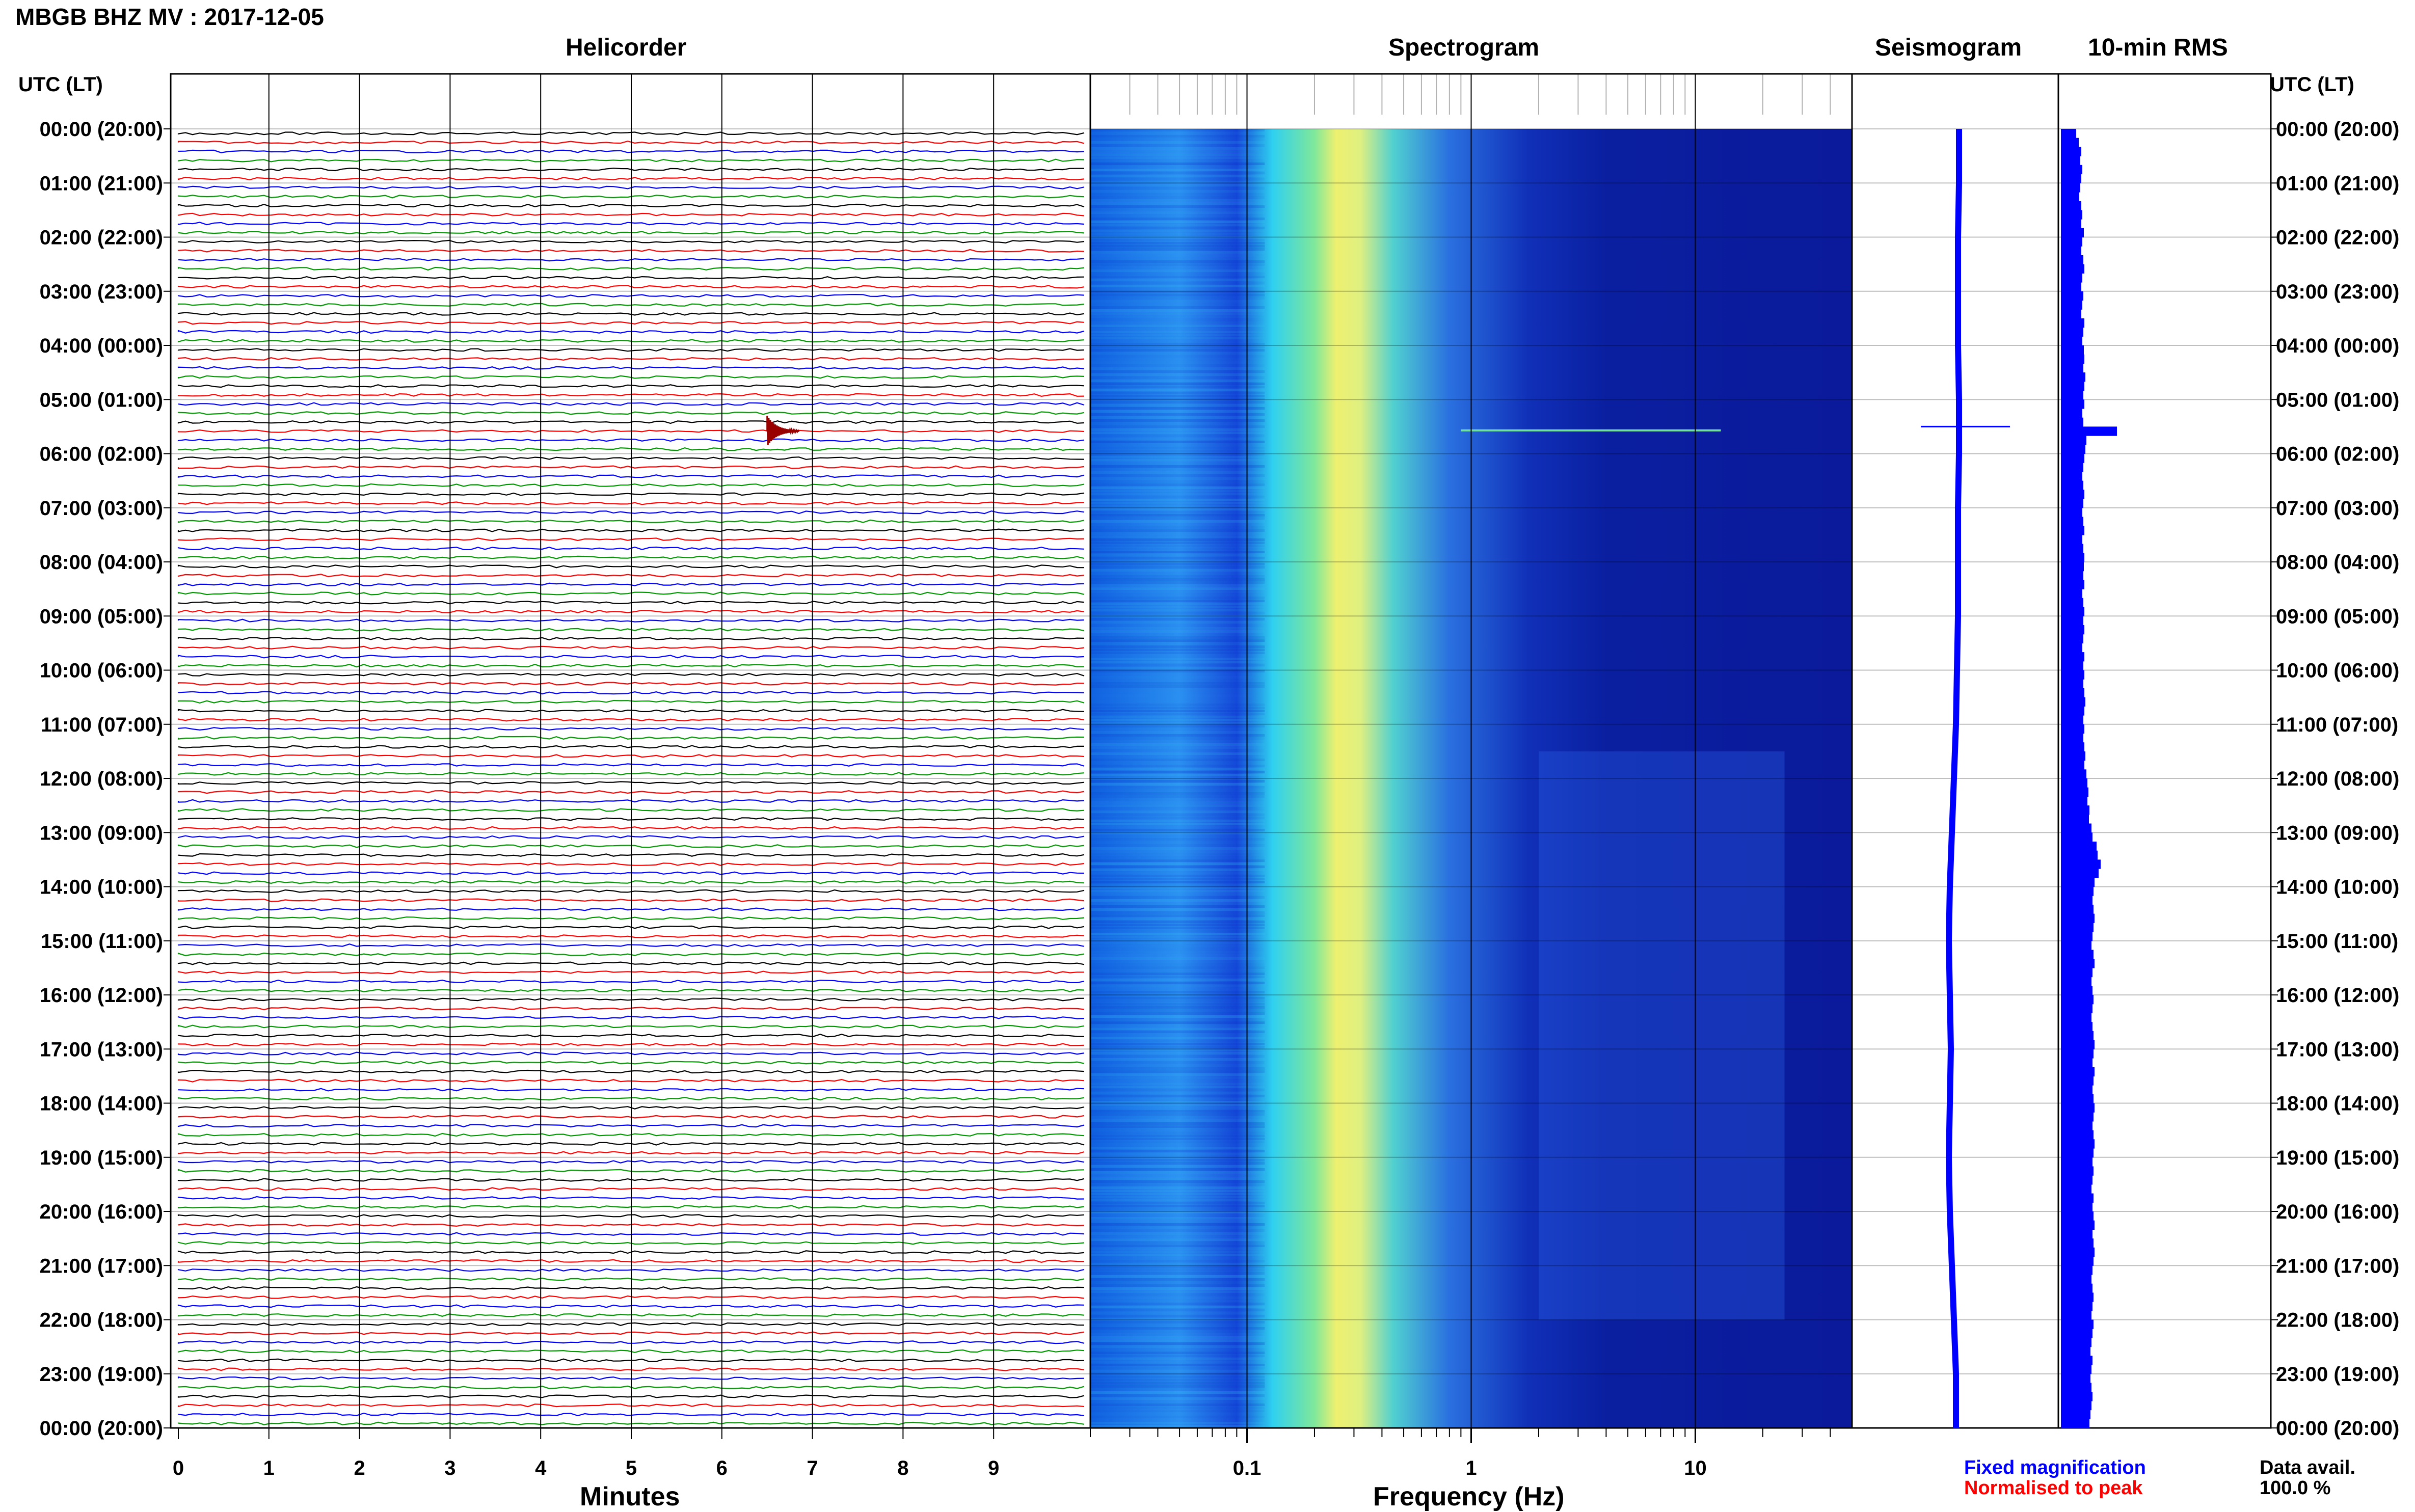 The height and width of the screenshot is (1512, 2415). What do you see at coordinates (101, 129) in the screenshot?
I see `time-tick-left: 00:00 (20:00)` at bounding box center [101, 129].